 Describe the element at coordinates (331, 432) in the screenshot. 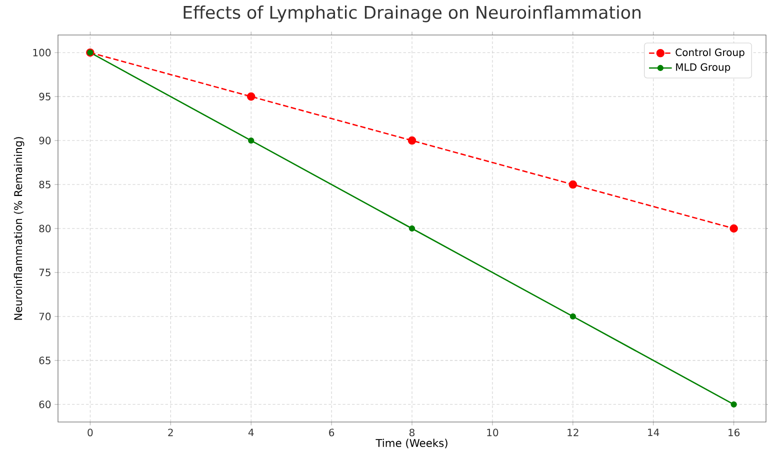

I see `x-tick-label: 6` at that location.